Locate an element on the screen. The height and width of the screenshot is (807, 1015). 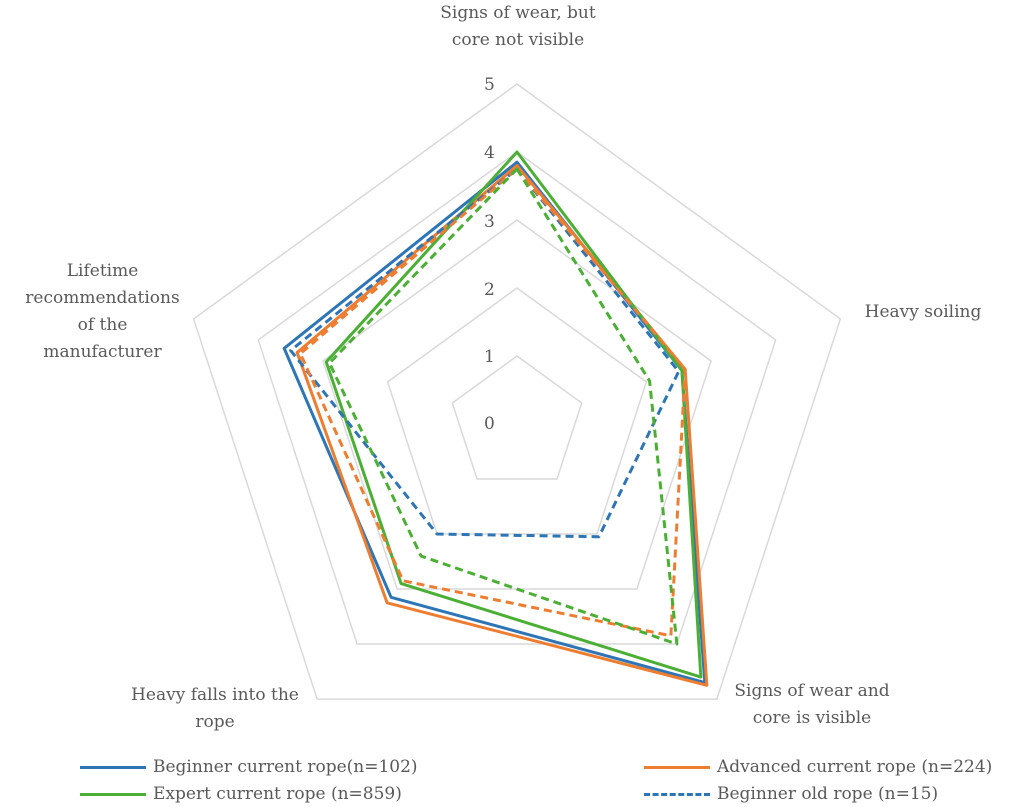
legend-item: Beginner old rope (n=15) is located at coordinates (791, 794).